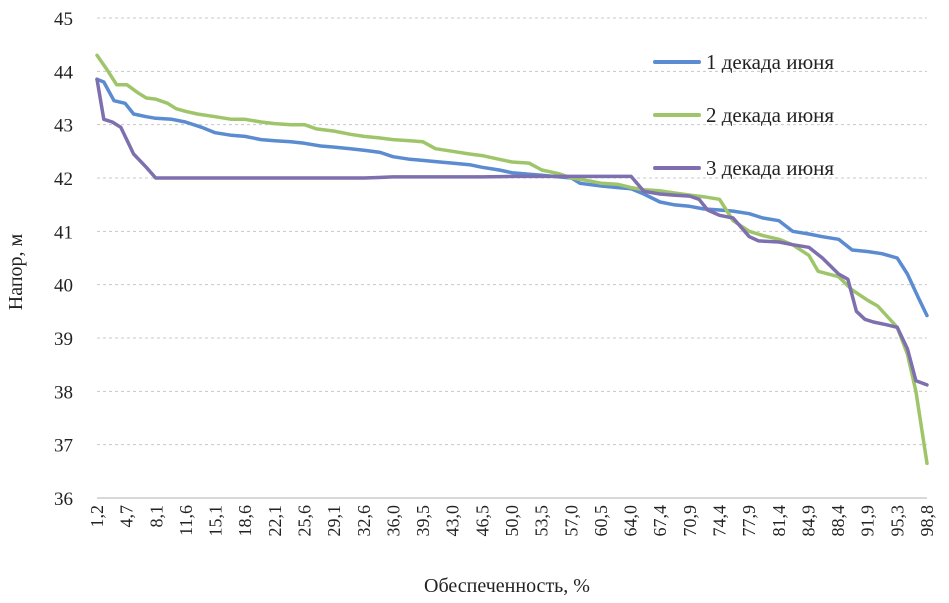 The width and height of the screenshot is (949, 603). Describe the element at coordinates (749, 521) in the screenshot. I see `x-tick-label: 77,9` at that location.